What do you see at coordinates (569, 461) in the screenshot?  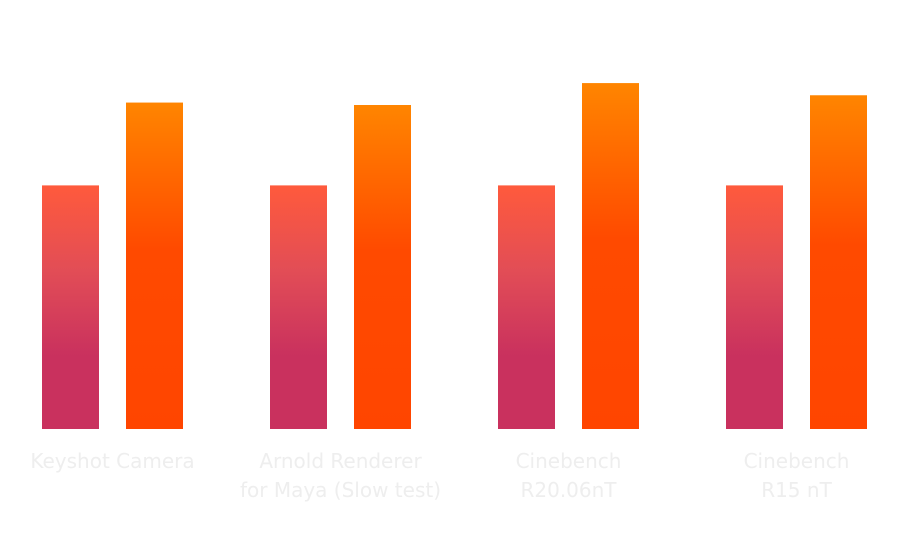 I see `category-label-3-line-1: Cinebench` at bounding box center [569, 461].